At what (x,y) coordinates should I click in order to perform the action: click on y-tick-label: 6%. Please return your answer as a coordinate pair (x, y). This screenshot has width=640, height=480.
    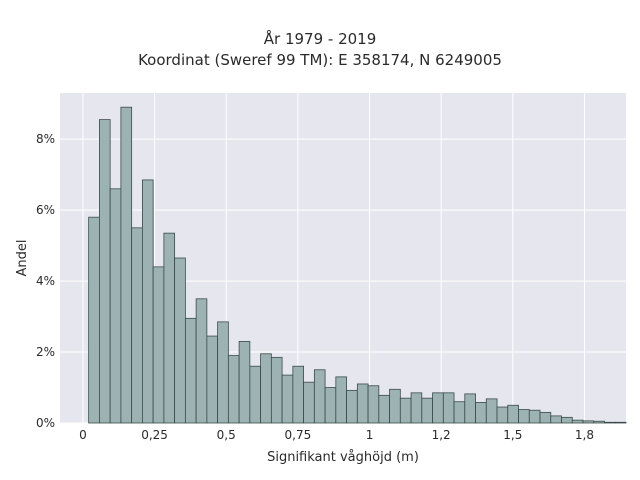
    Looking at the image, I should click on (45, 210).